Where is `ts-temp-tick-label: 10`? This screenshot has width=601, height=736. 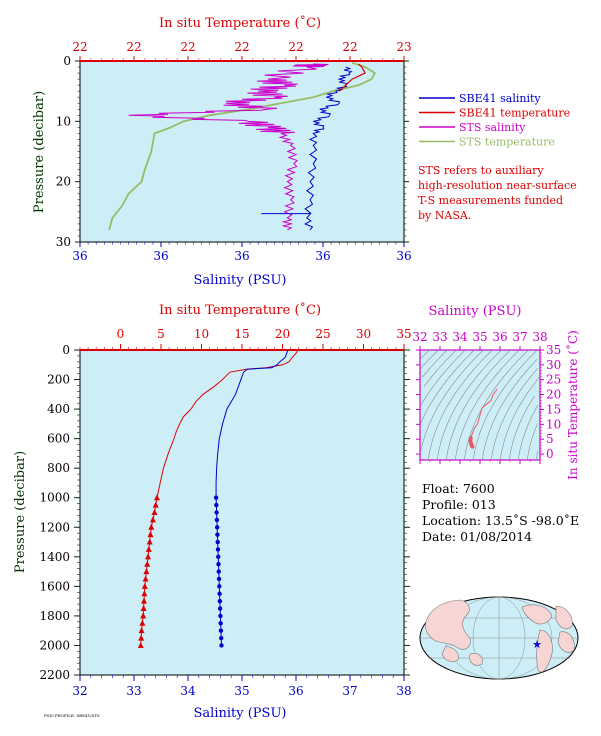
ts-temp-tick-label: 10 is located at coordinates (553, 424).